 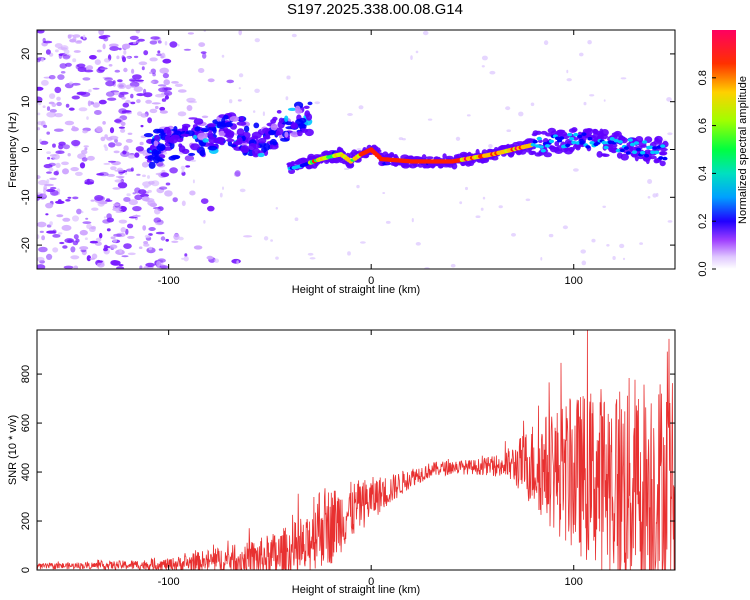 What do you see at coordinates (26, 54) in the screenshot?
I see `spectrogram-y-tick-label: 20` at bounding box center [26, 54].